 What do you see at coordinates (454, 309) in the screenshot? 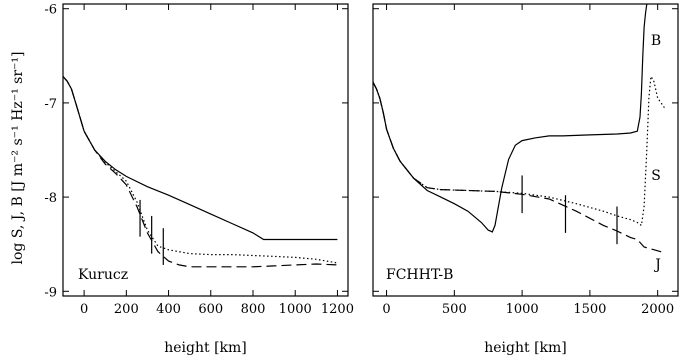
I see `x-tick-label: 500` at bounding box center [454, 309].